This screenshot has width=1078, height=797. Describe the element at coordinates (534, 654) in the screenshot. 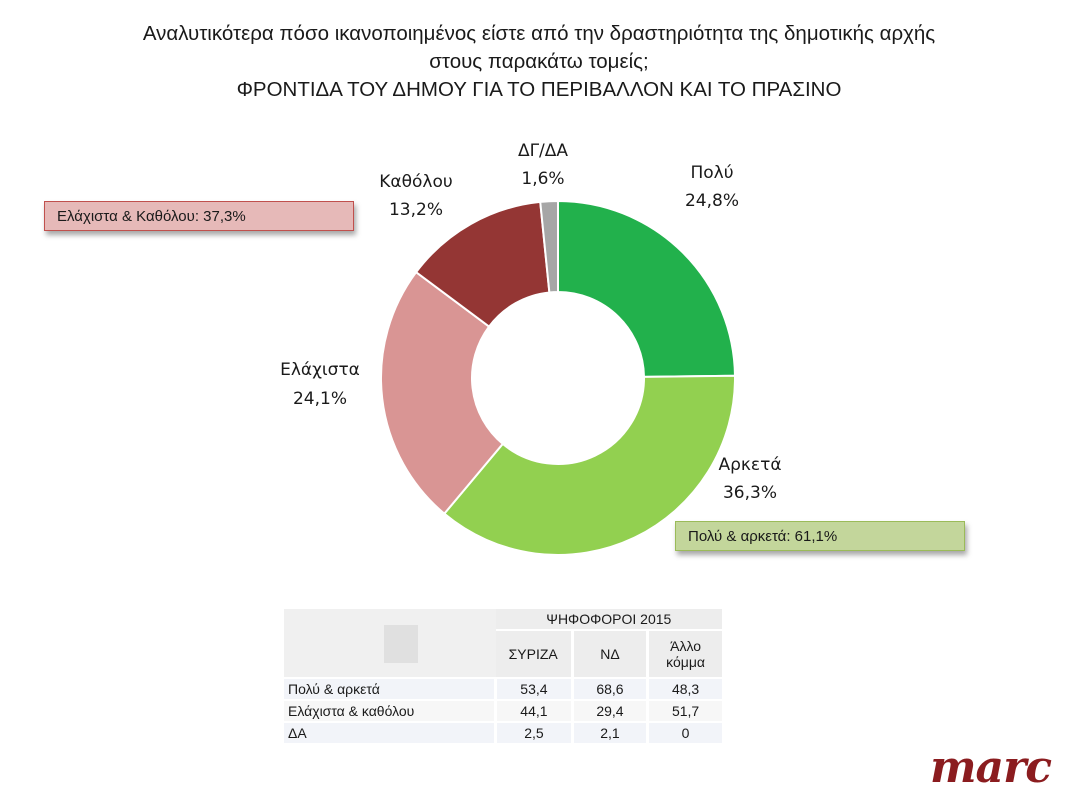

I see `table-col-header: ΣΥΡΙΖΑ` at that location.